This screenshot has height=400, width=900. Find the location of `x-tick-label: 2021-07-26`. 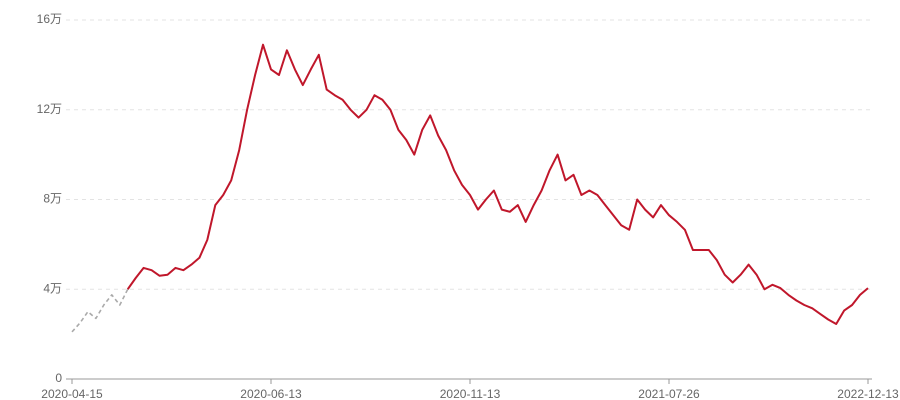

x-tick-label: 2021-07-26 is located at coordinates (669, 393).